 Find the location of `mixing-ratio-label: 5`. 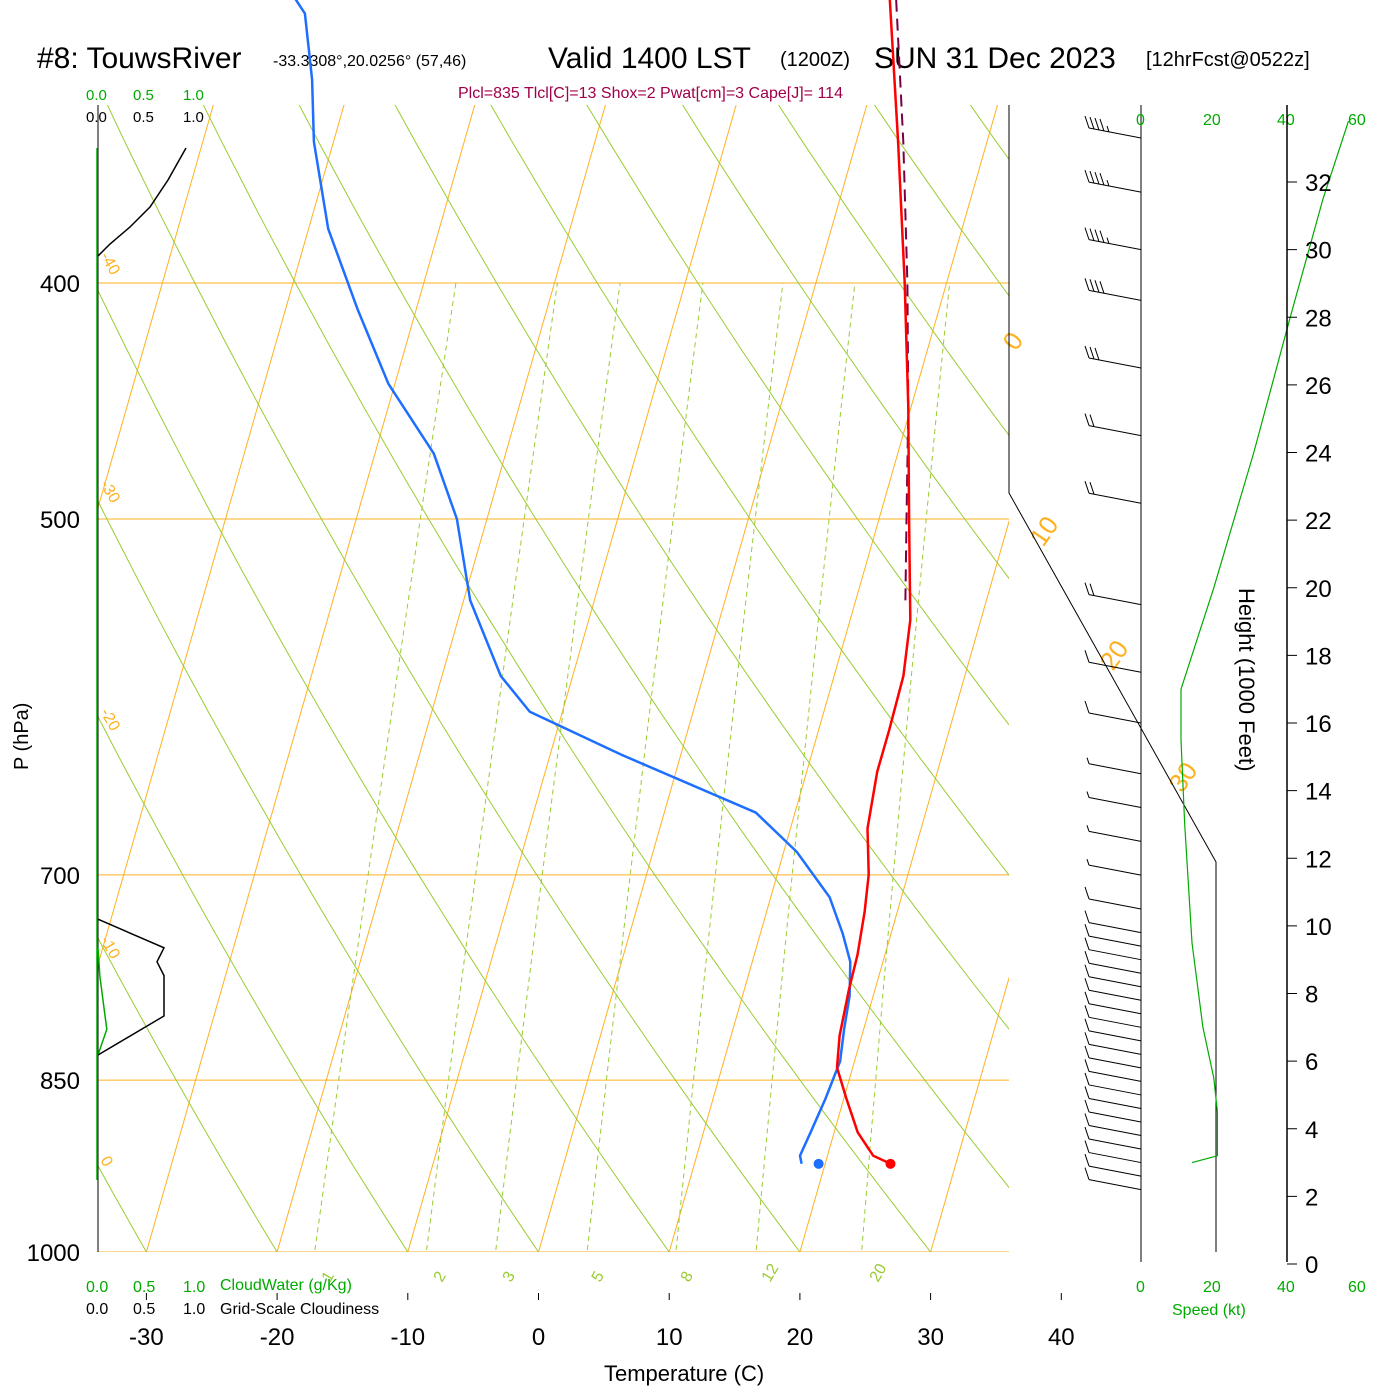

mixing-ratio-label: 5 is located at coordinates (598, 1277).